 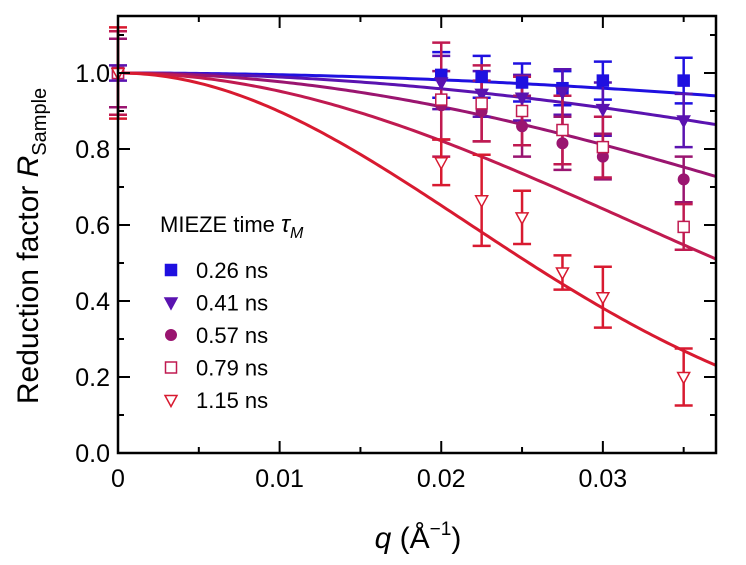 I want to click on x-axis-title: q (Å−1), so click(x=418, y=537).